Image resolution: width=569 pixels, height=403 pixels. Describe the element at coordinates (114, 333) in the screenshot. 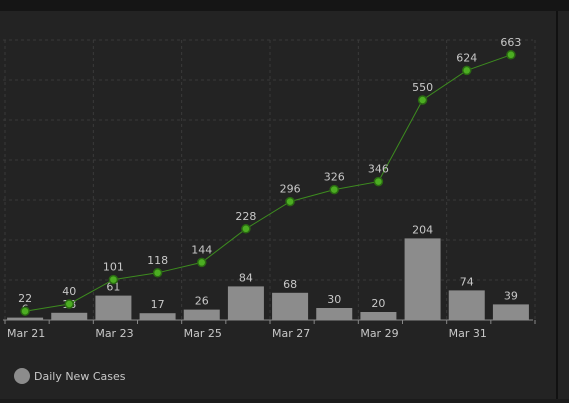

I see `x-tick-label: Mar 23` at that location.